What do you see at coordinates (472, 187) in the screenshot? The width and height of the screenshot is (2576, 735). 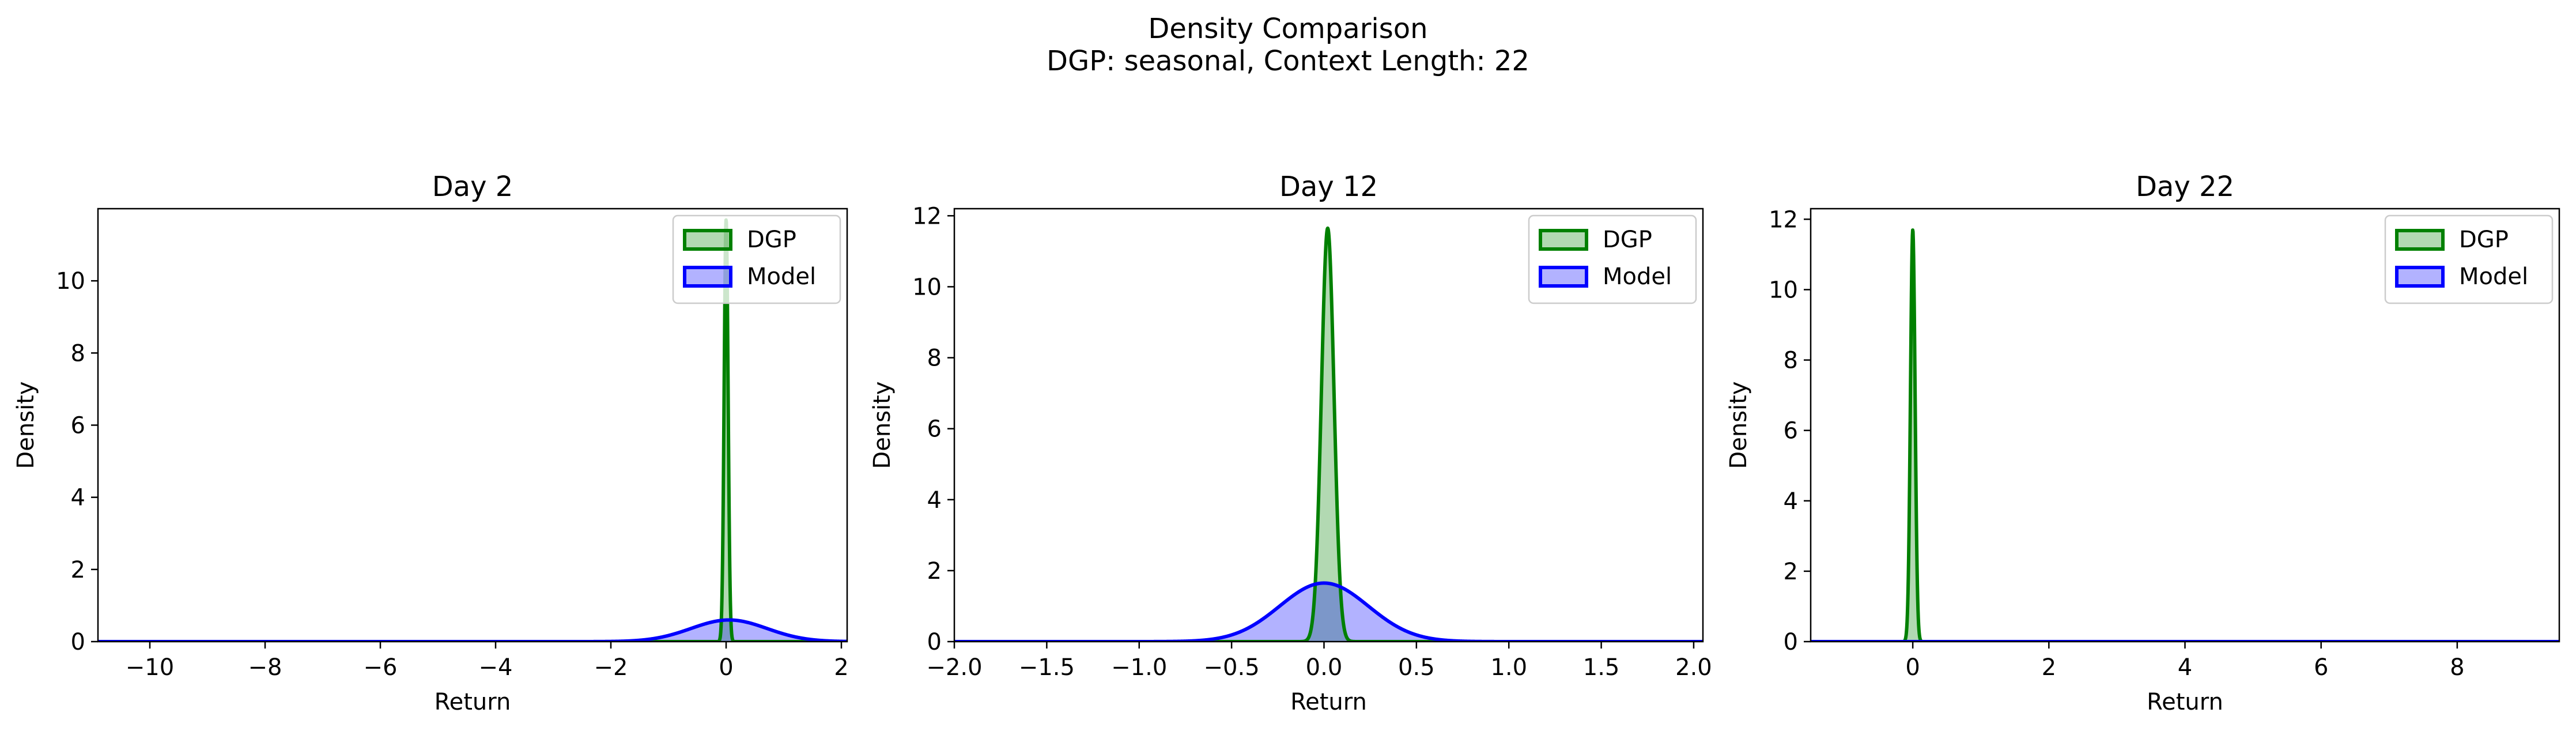 I see `subplot-title: Day 2` at bounding box center [472, 187].